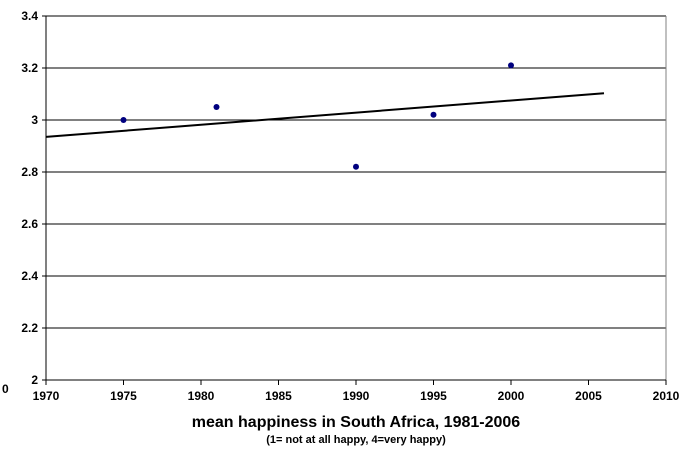 The image size is (698, 456). I want to click on data-points, so click(317, 116).